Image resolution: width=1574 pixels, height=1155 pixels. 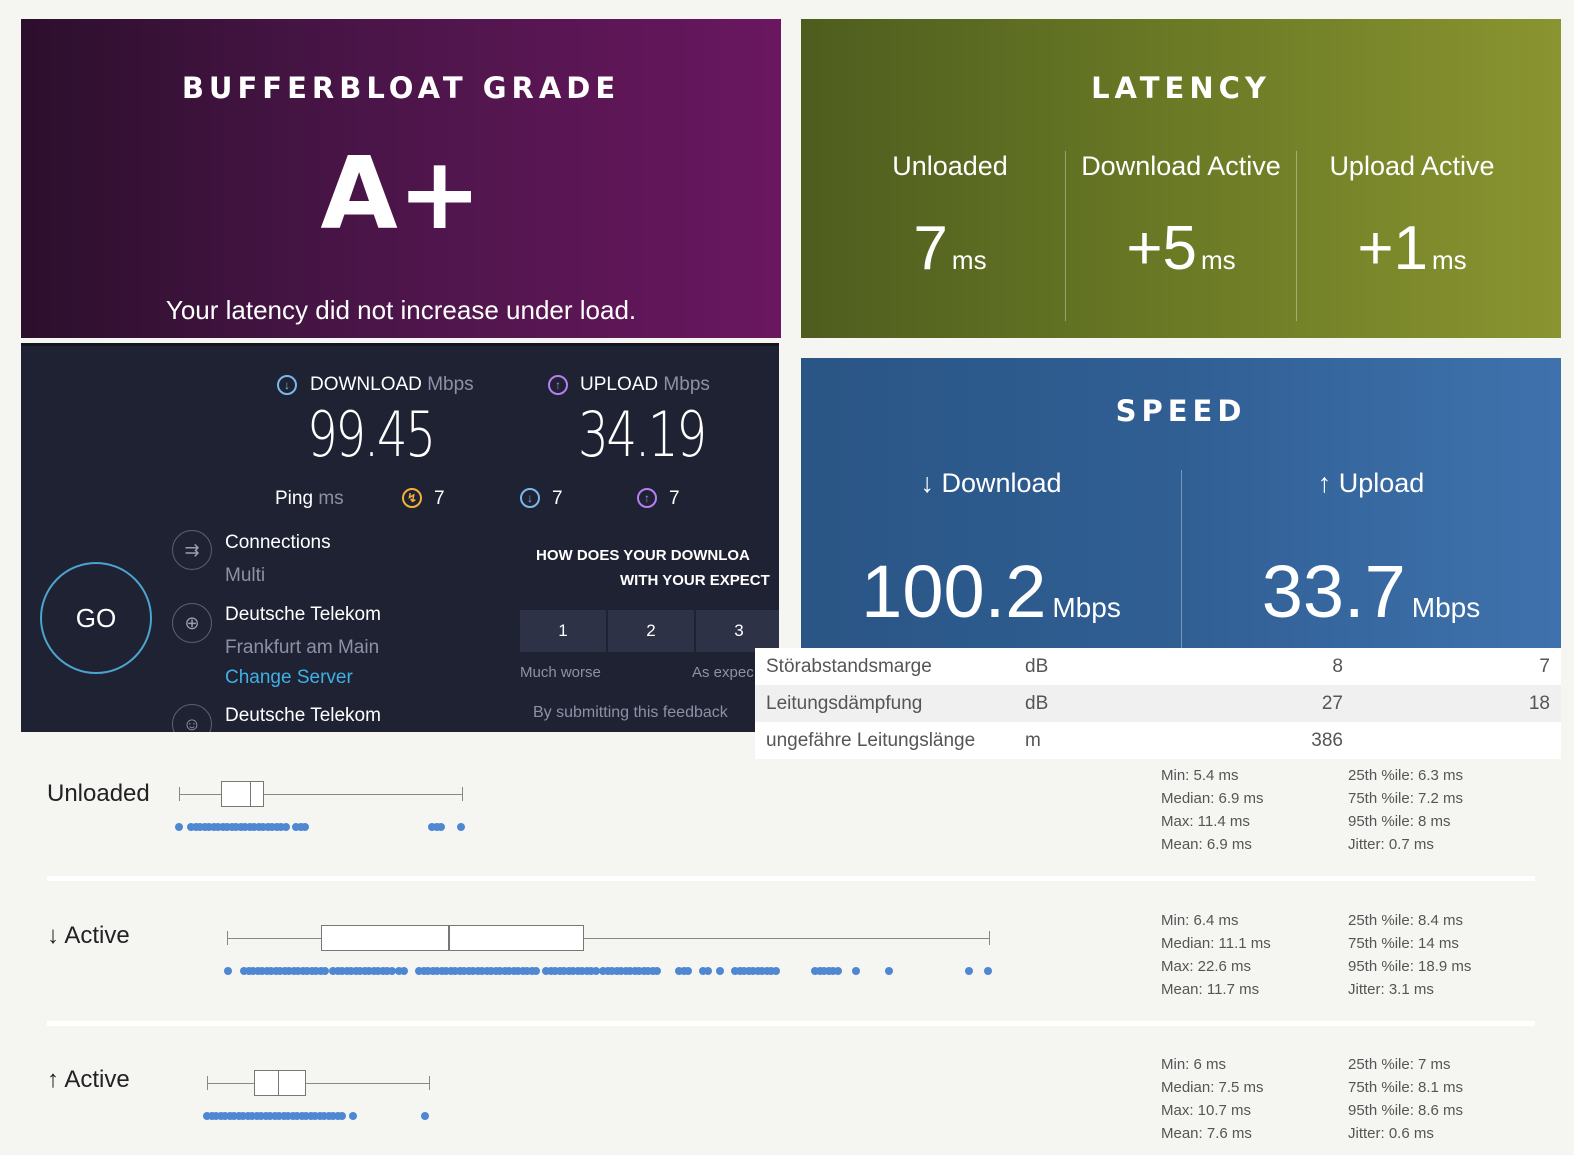 I want to click on divider, so click(x=791, y=1023).